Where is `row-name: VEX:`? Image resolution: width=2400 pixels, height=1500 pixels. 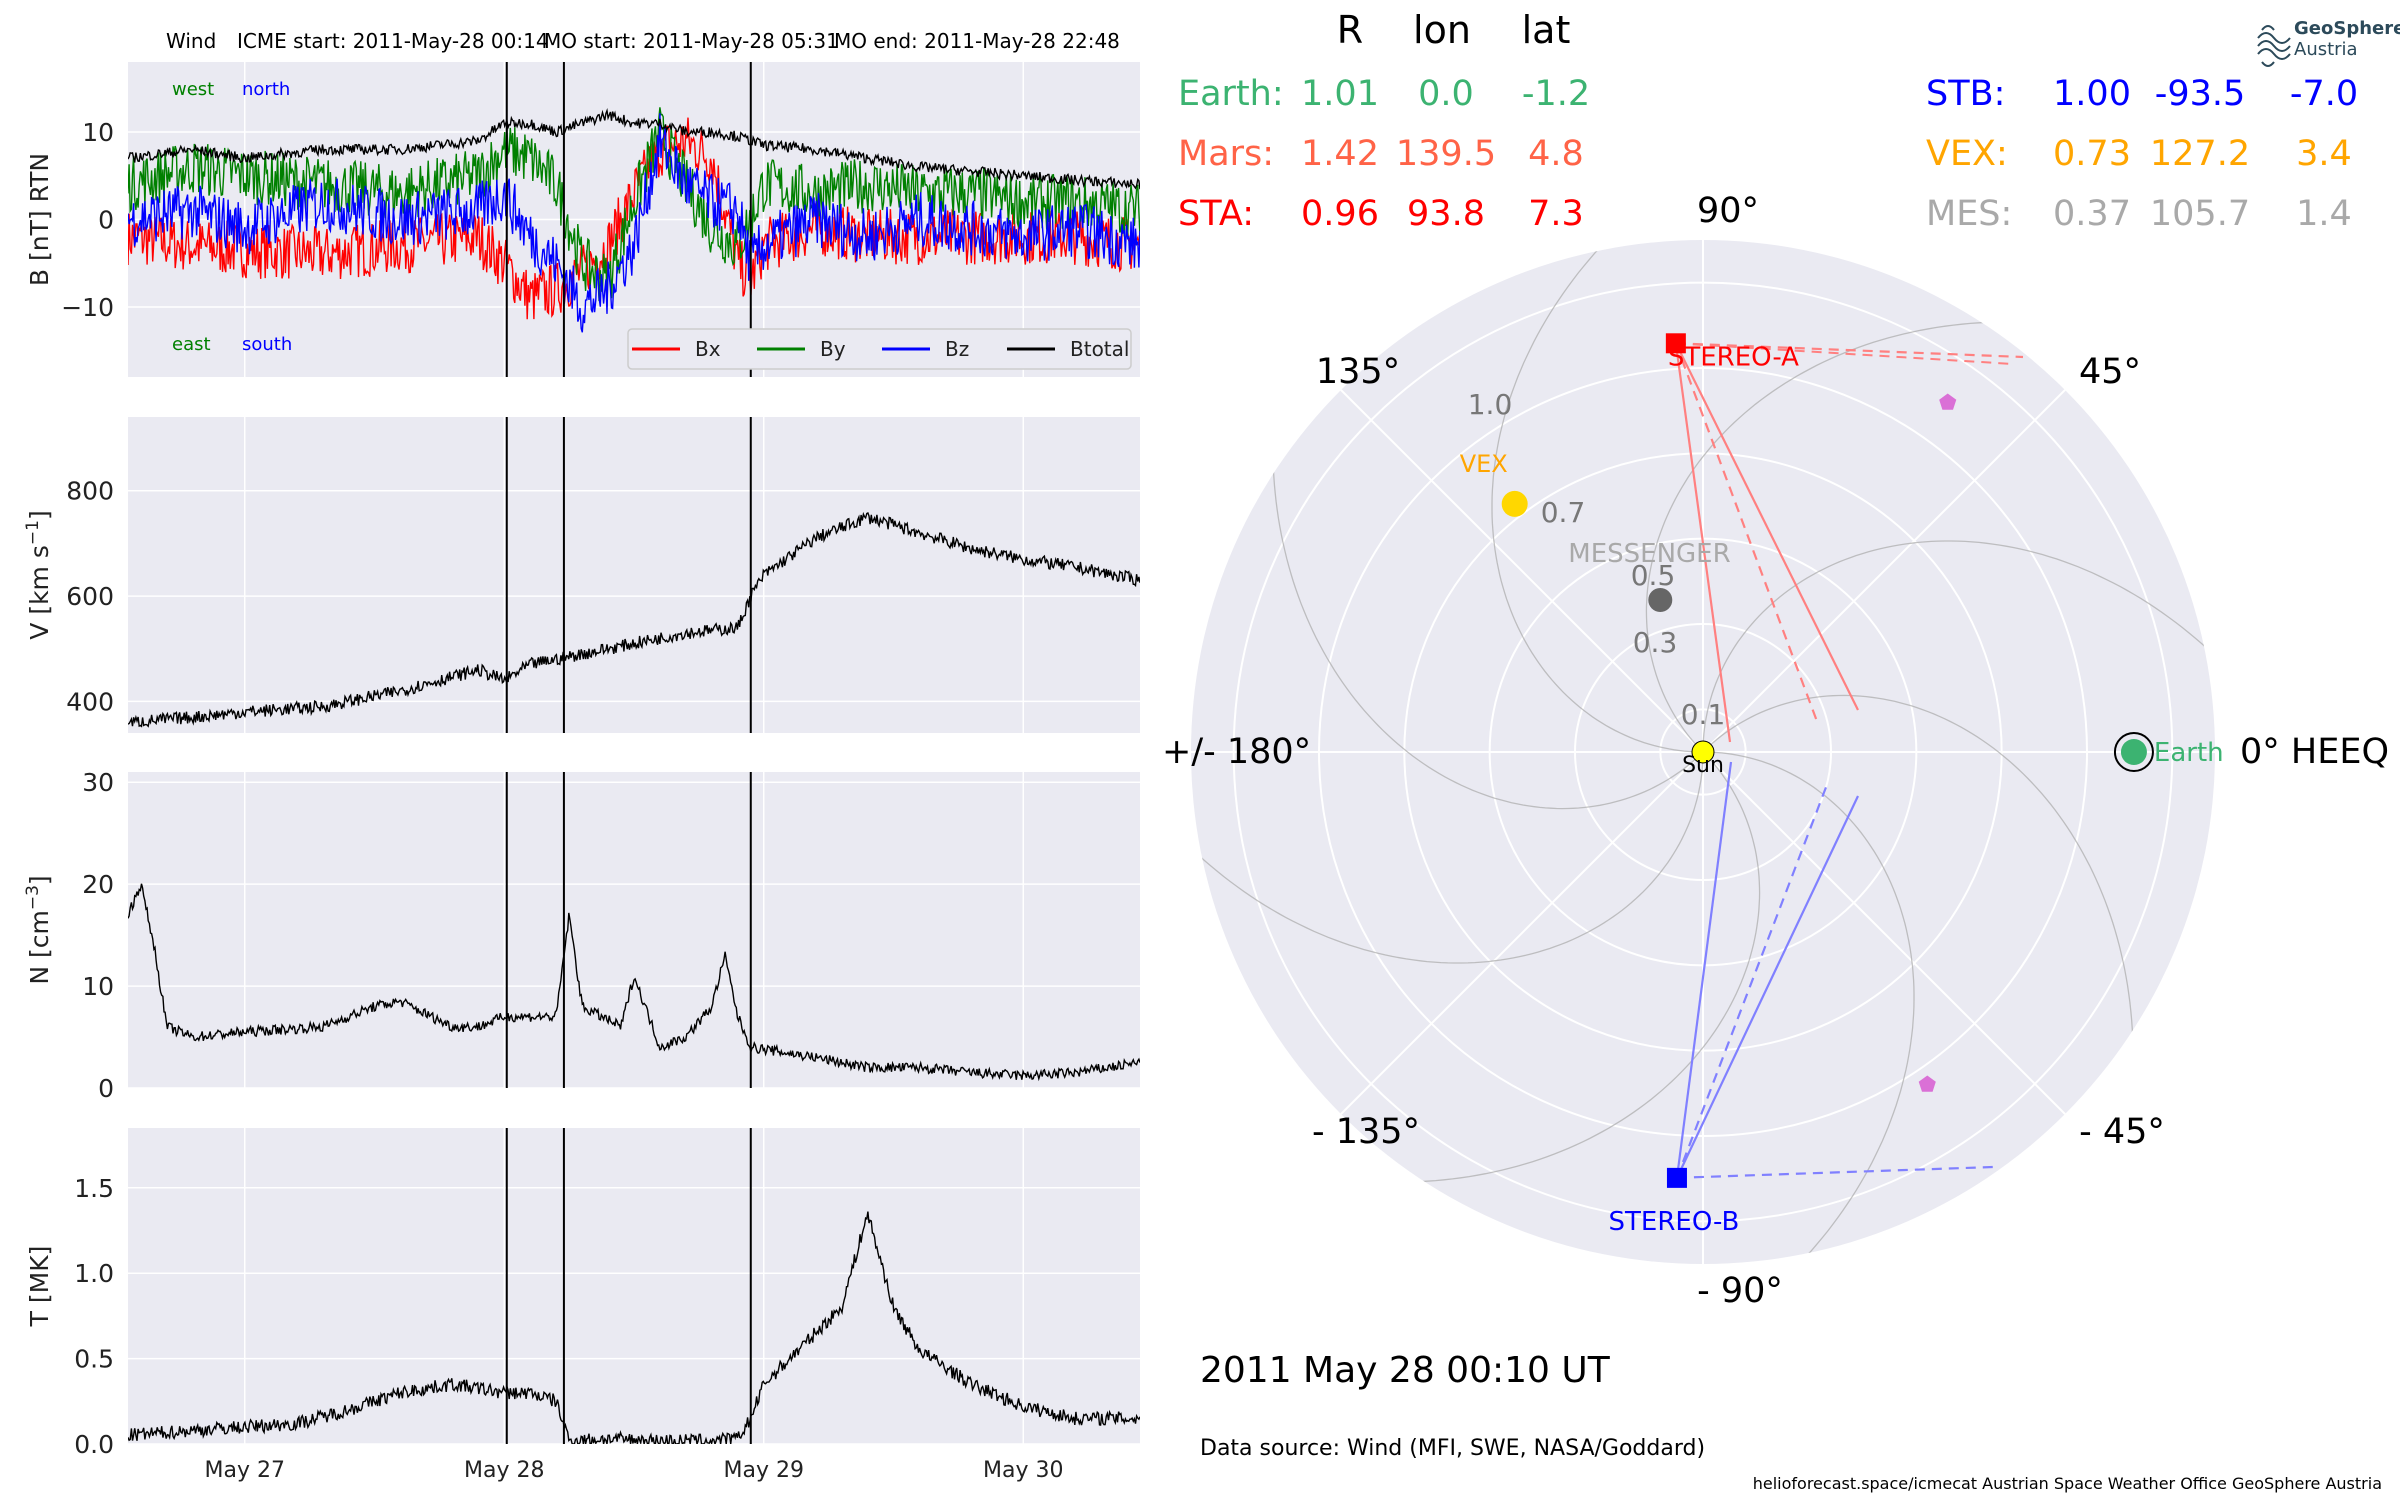
row-name: VEX: is located at coordinates (1967, 154).